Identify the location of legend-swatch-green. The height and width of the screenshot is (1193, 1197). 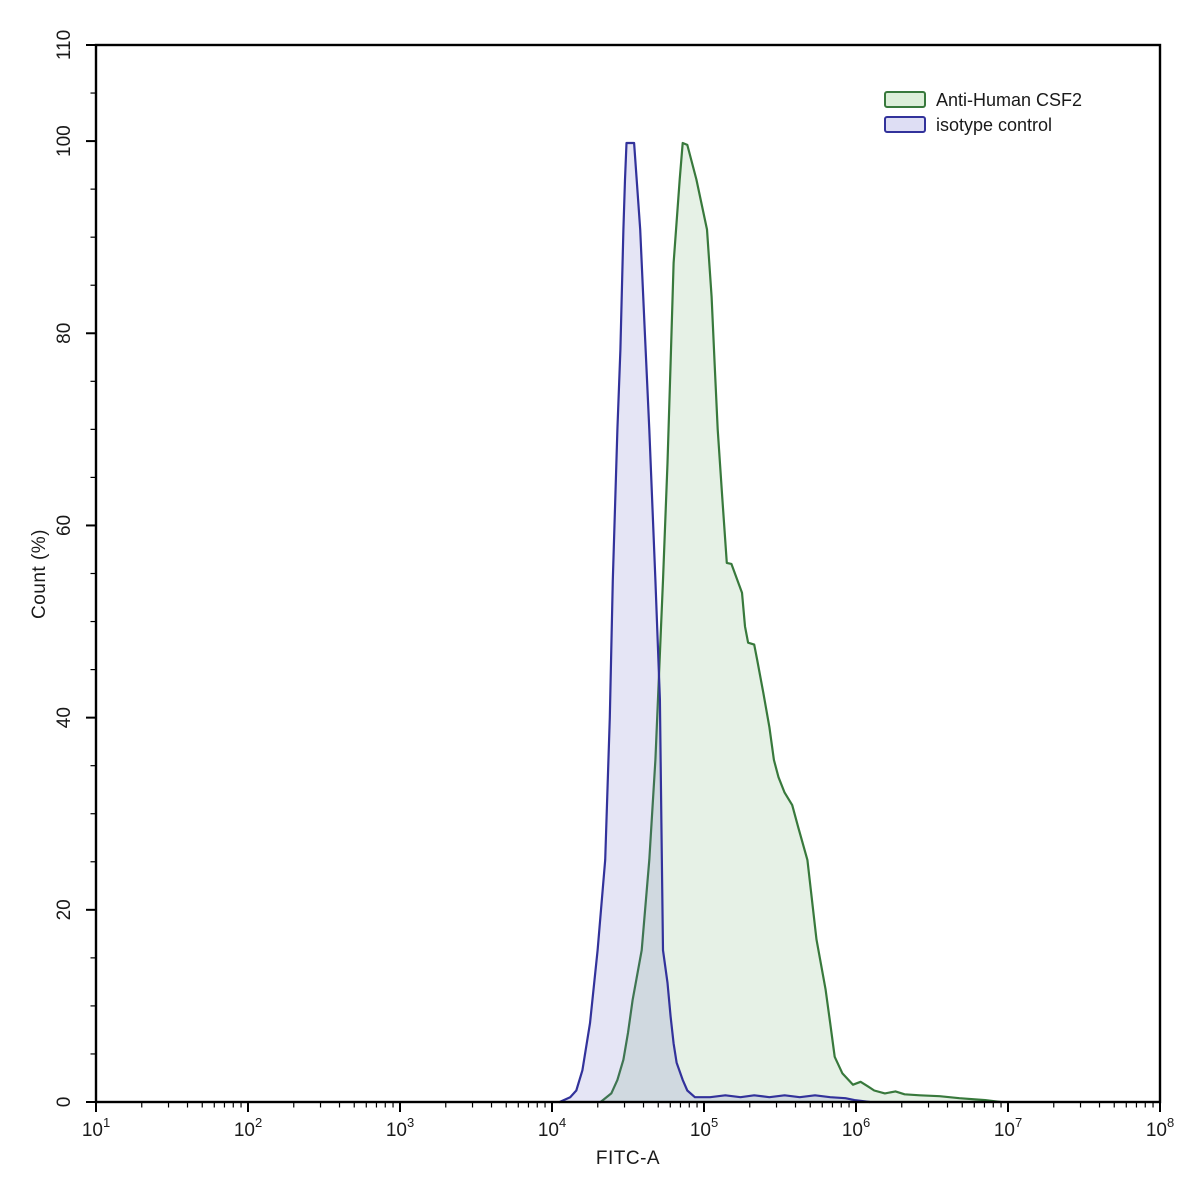
(905, 99).